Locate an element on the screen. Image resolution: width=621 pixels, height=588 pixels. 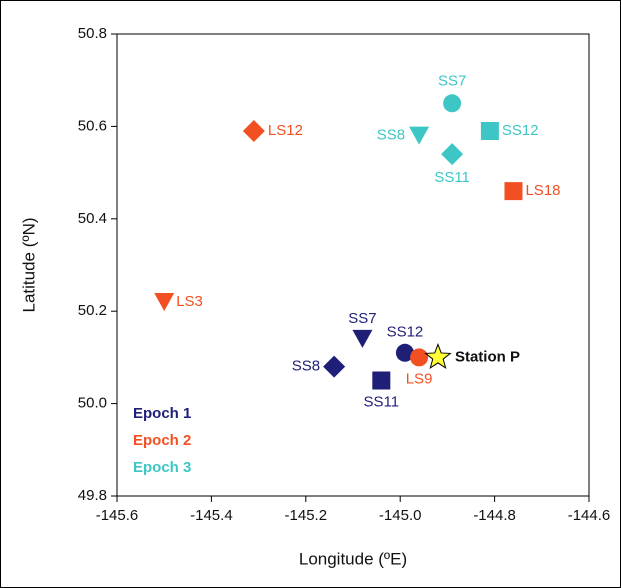
x-tick-label: -145.0 is located at coordinates (400, 515).